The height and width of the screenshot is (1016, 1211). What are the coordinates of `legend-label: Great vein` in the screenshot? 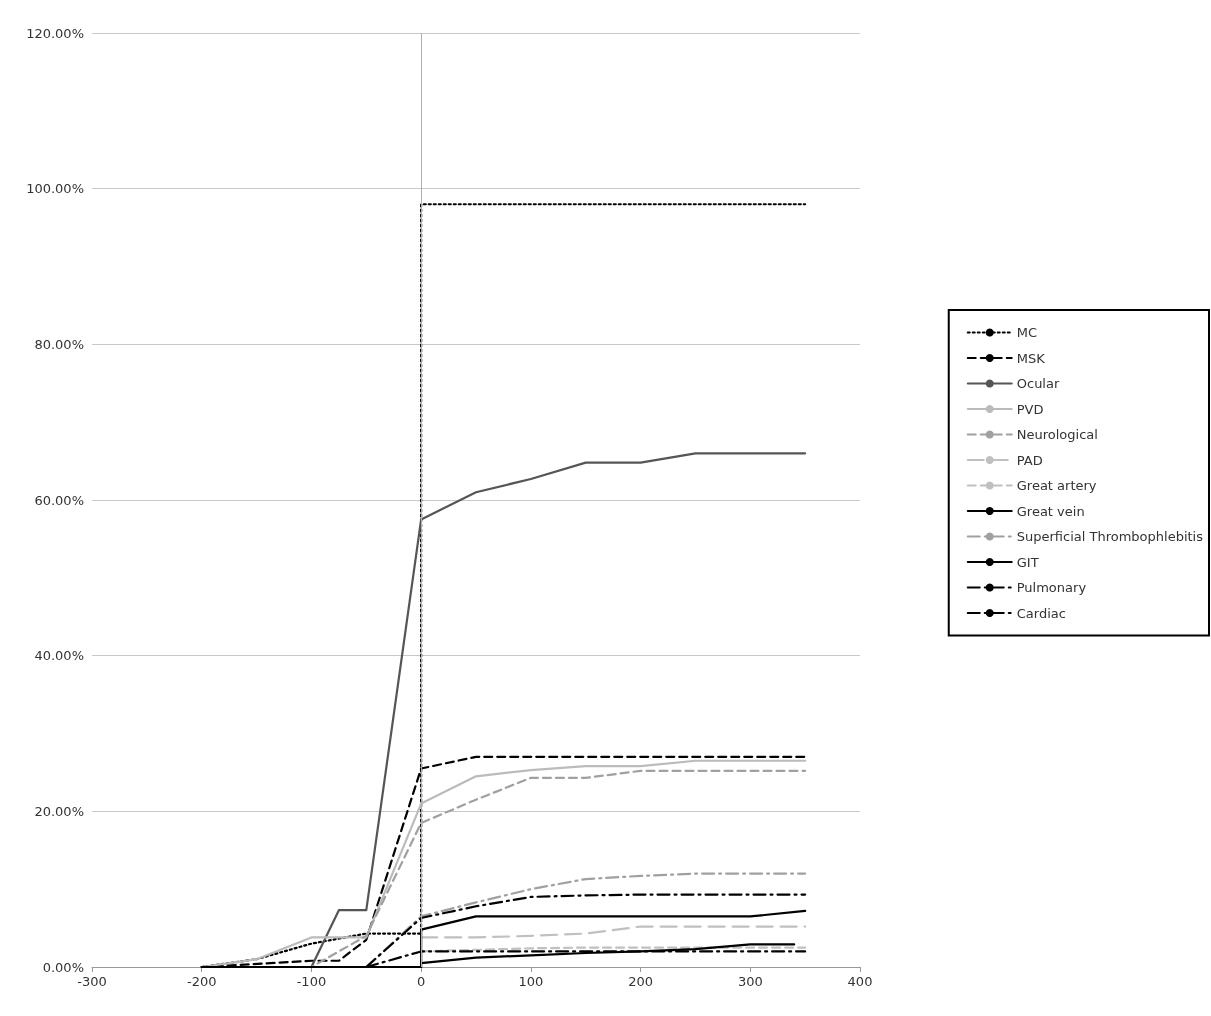 It's located at (1050, 511).